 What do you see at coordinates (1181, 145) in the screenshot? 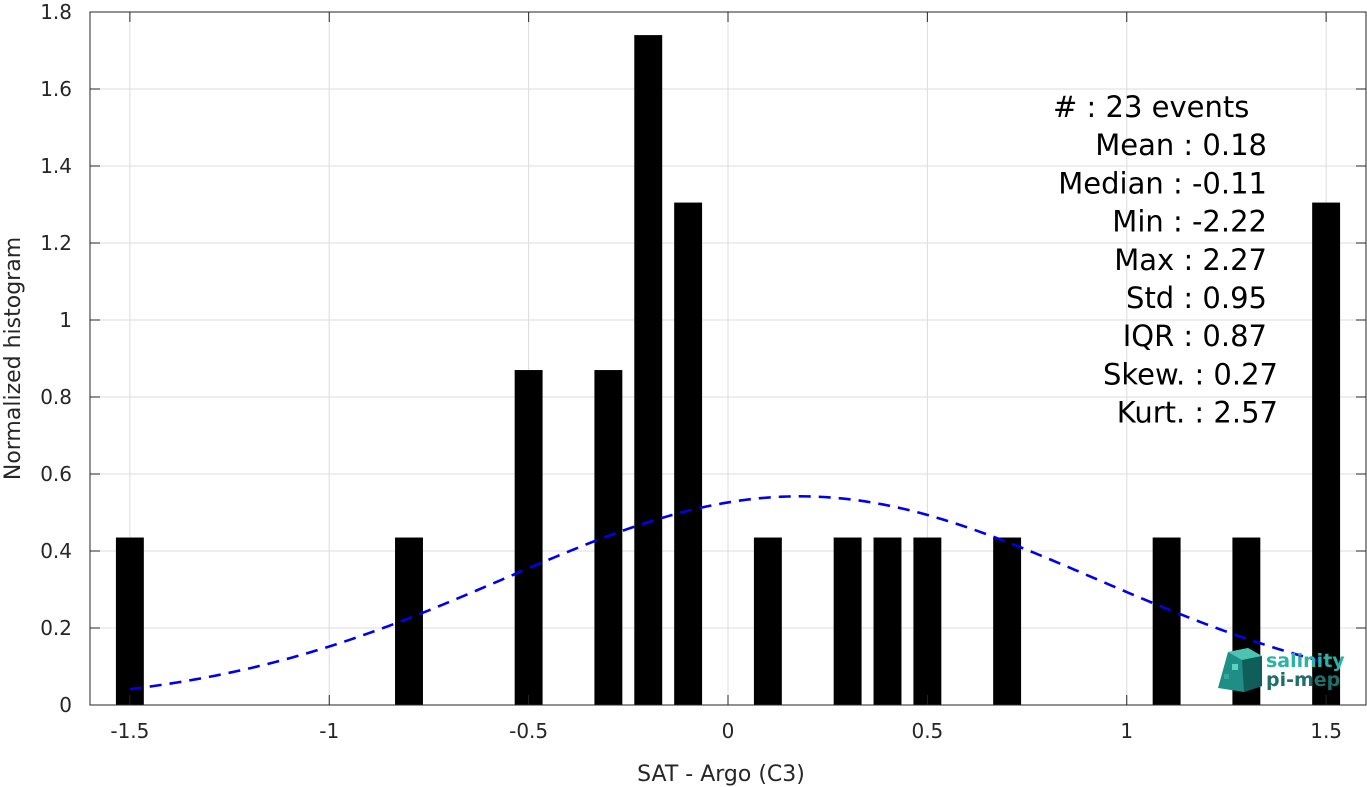
I see `stat-line: Mean : 0.18` at bounding box center [1181, 145].